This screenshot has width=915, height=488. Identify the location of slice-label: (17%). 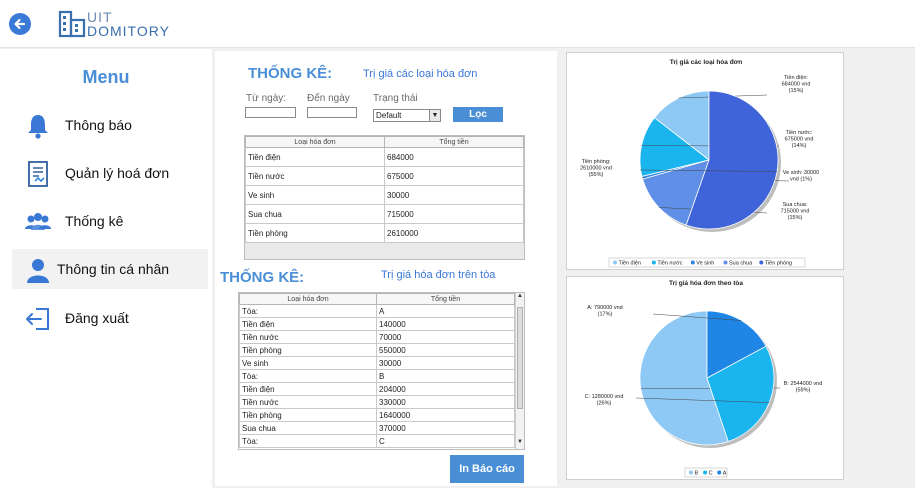
(605, 315).